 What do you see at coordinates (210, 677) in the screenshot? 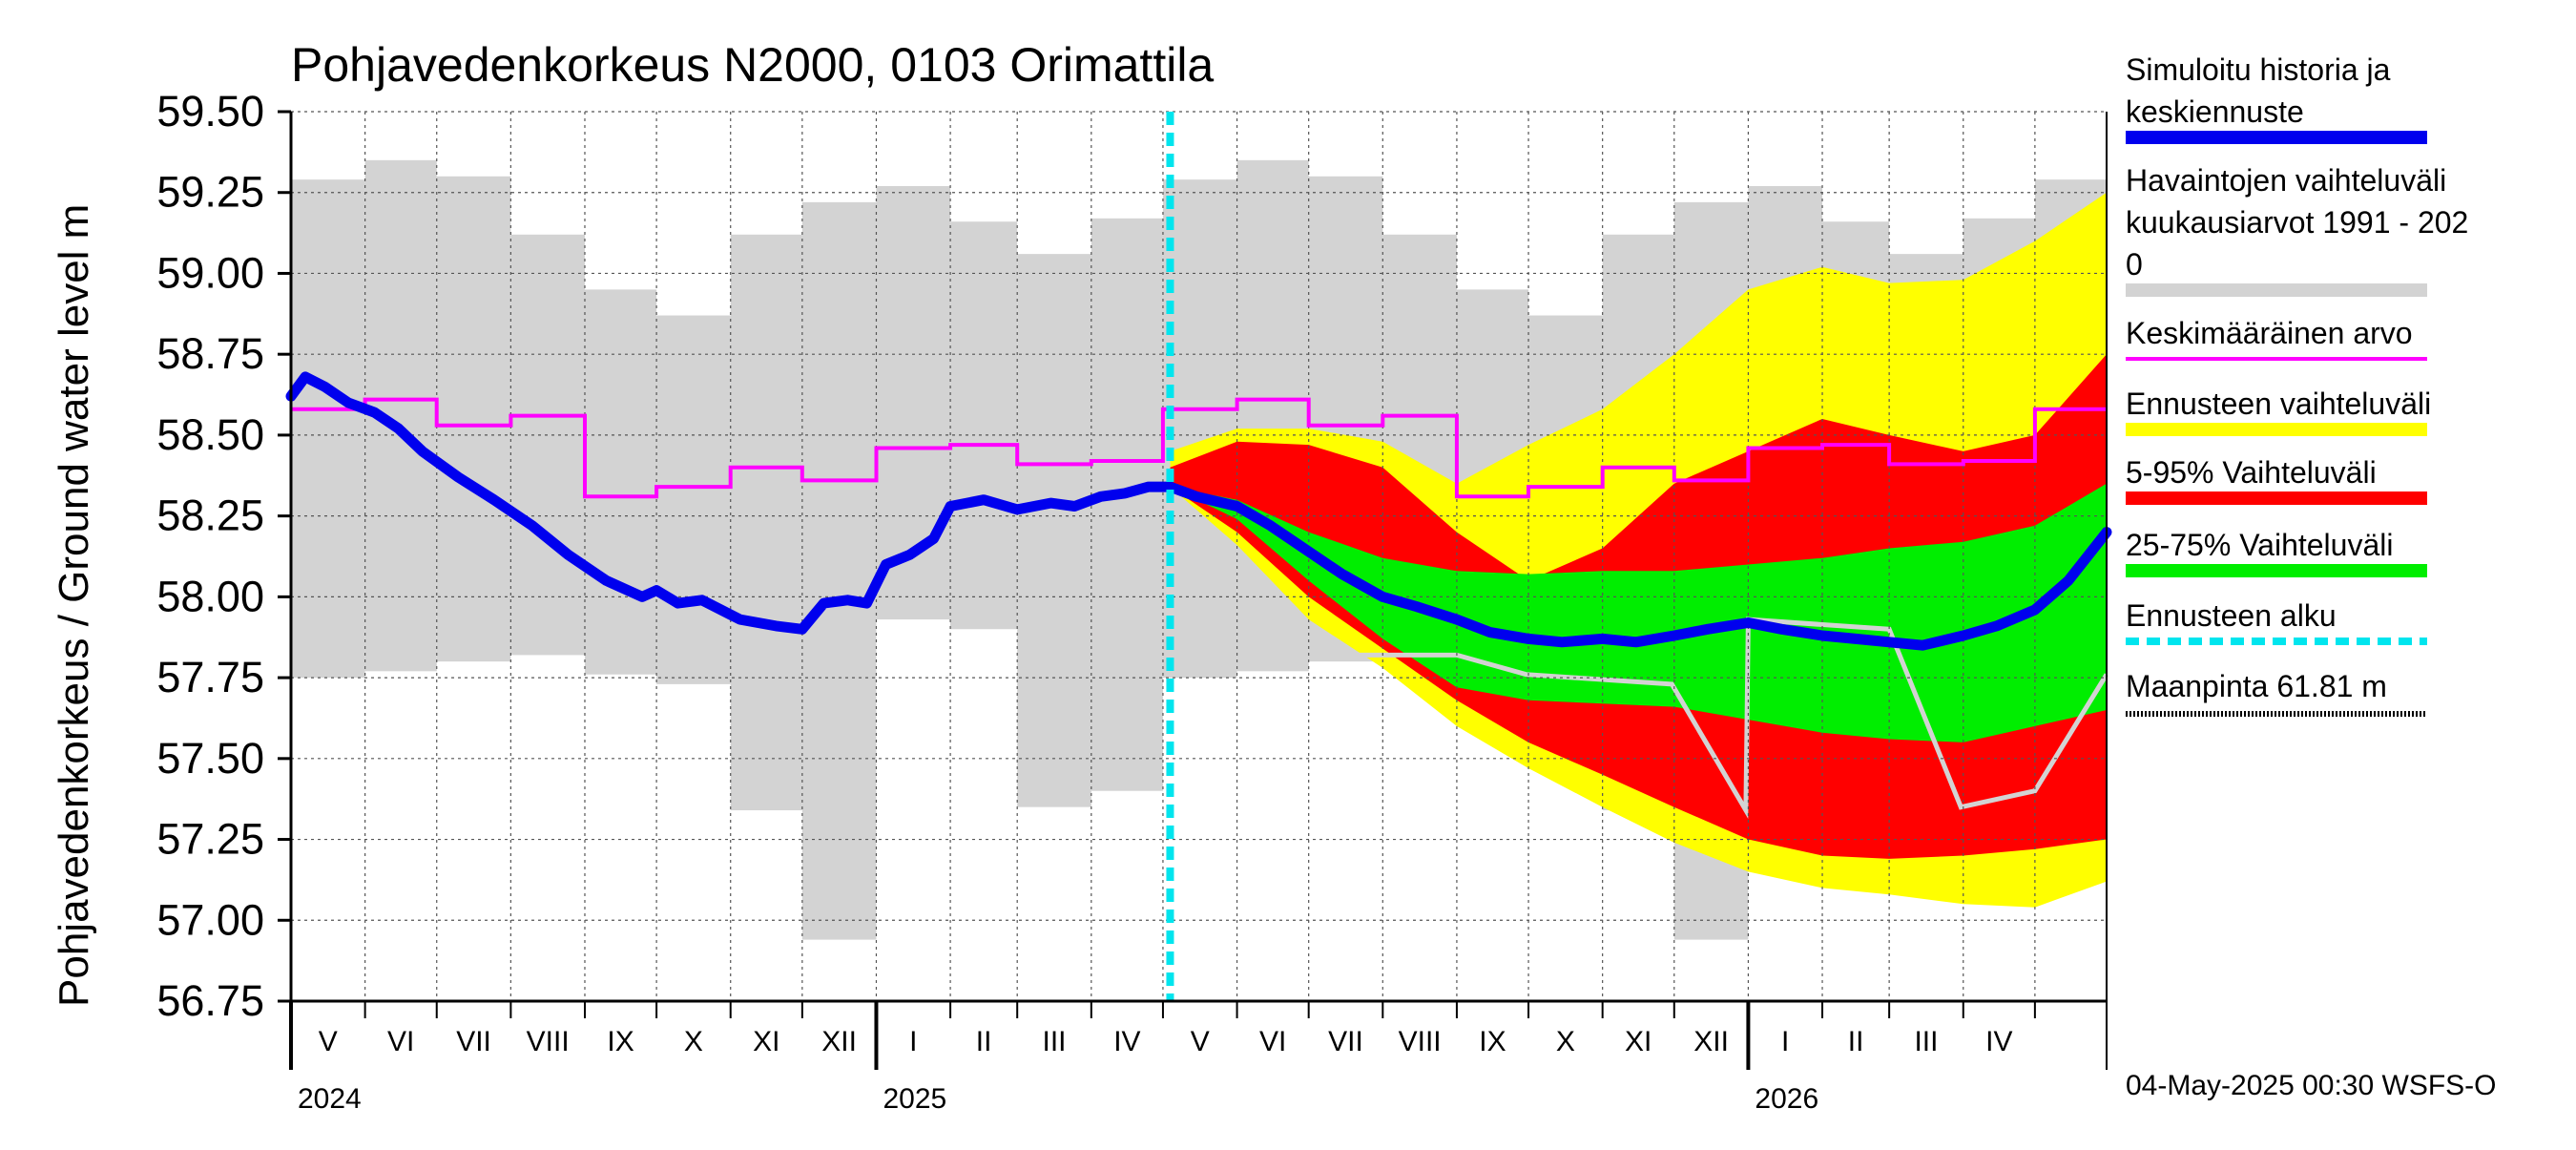
I see `y-tick-label: 57.75` at bounding box center [210, 677].